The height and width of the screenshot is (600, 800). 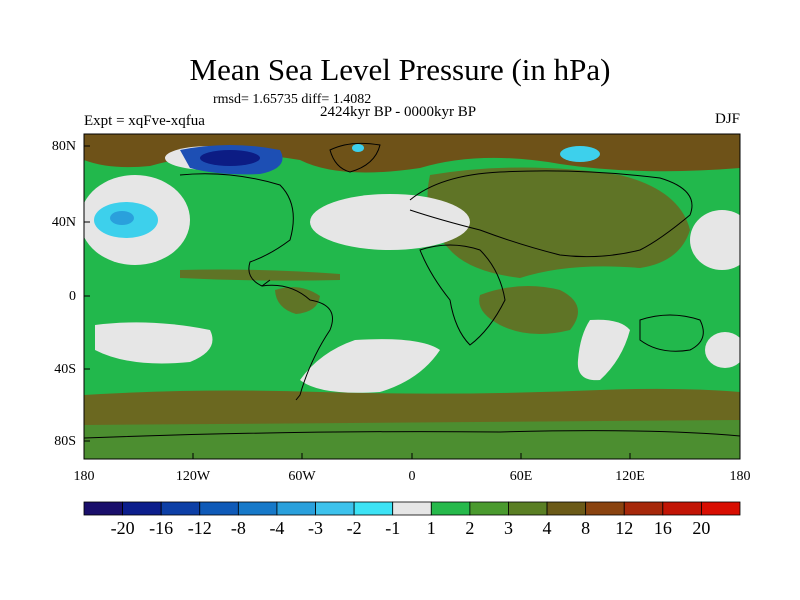 What do you see at coordinates (412, 476) in the screenshot?
I see `lon-label-0: 0` at bounding box center [412, 476].